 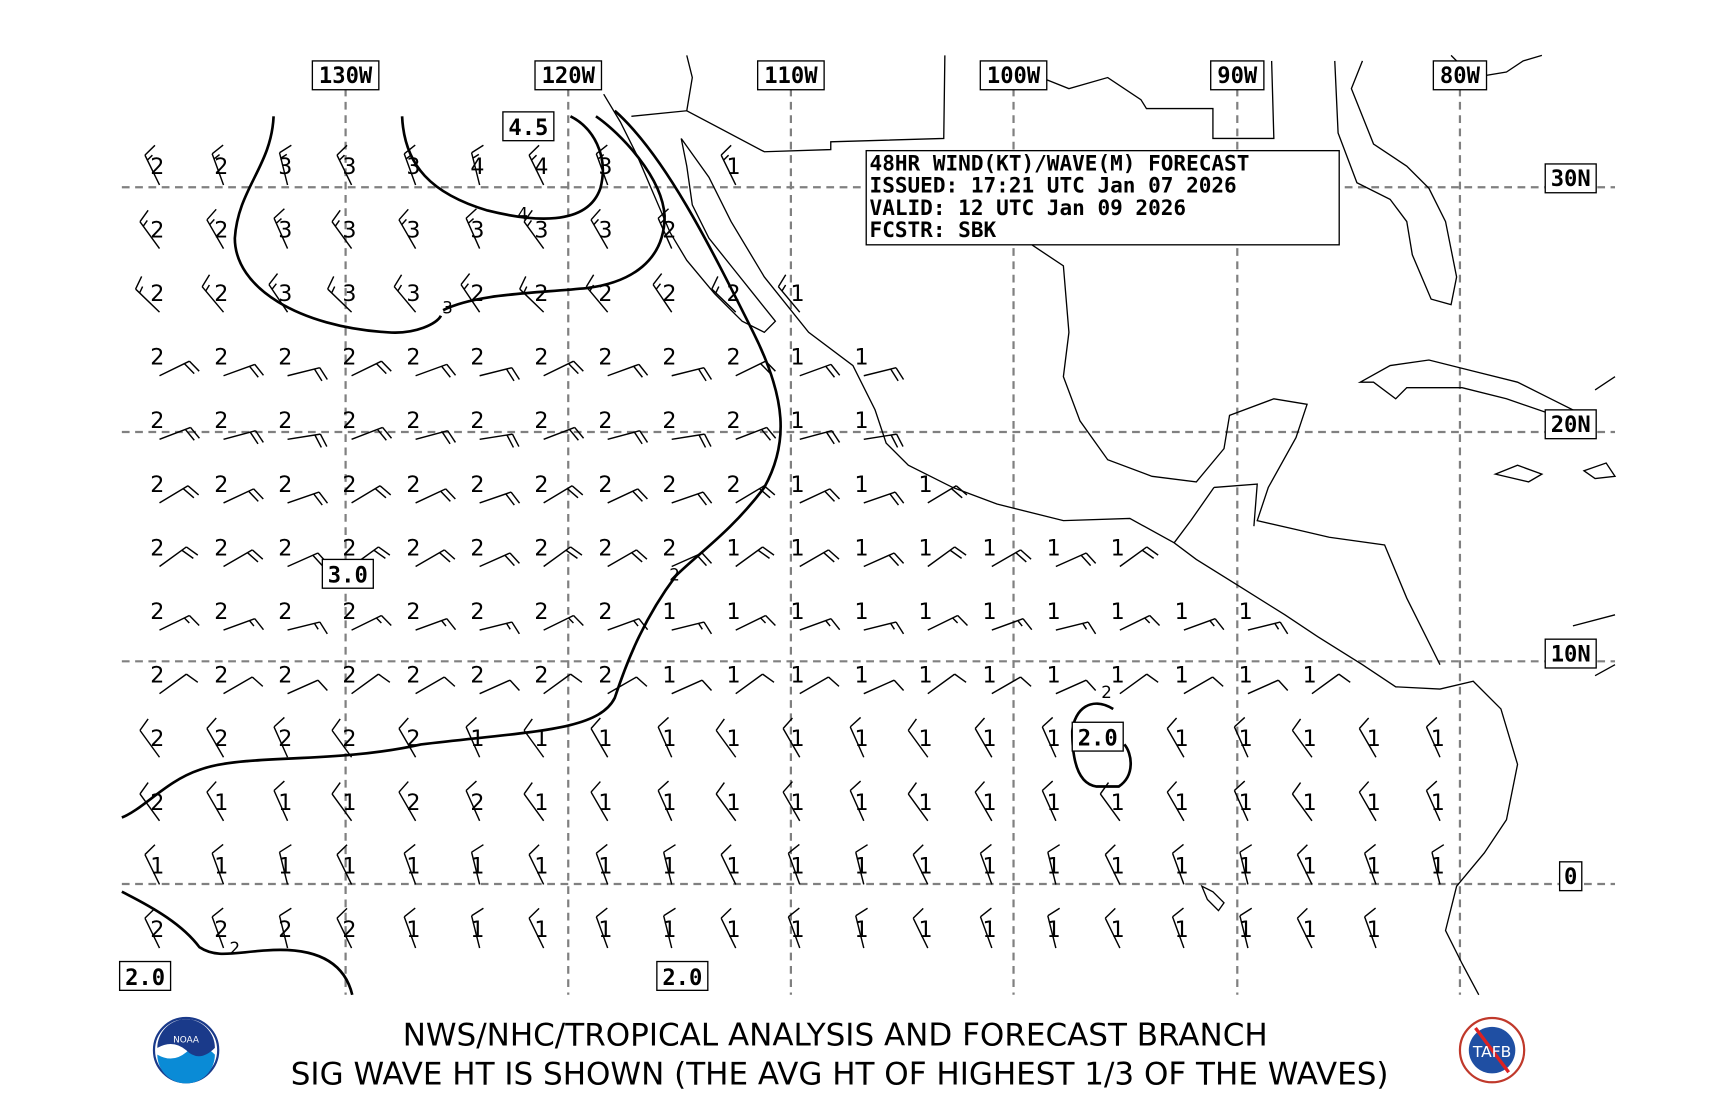 What do you see at coordinates (348, 576) in the screenshot?
I see `contour-label-3-0: 3.0` at bounding box center [348, 576].